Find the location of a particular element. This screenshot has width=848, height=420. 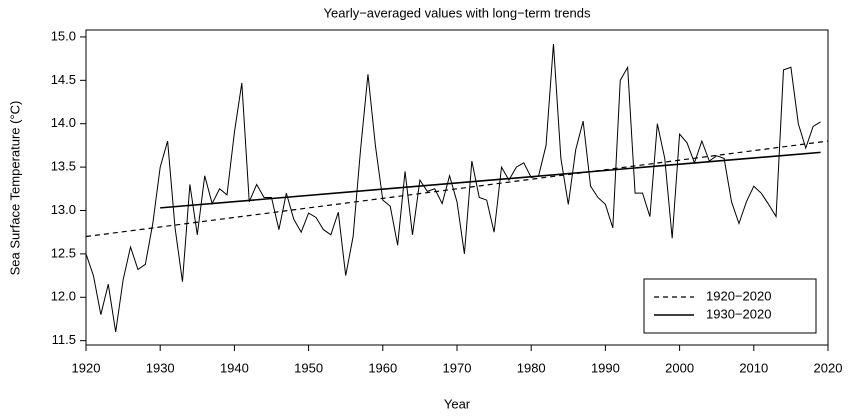

y-tick-label: 13.5 is located at coordinates (63, 166).